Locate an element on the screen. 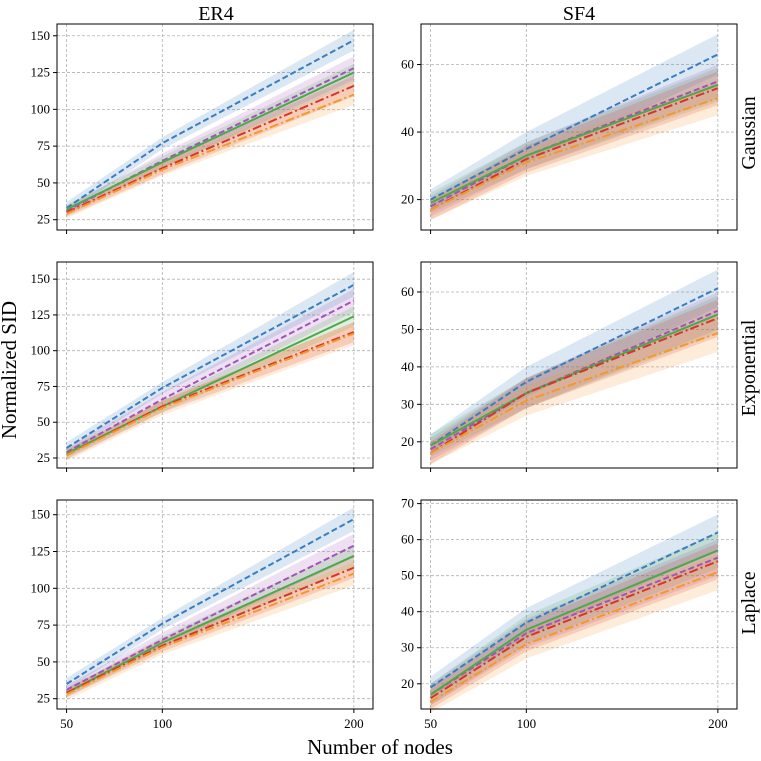  panel-sf4-exponential: 20 30 40 50 60 is located at coordinates (569, 366).